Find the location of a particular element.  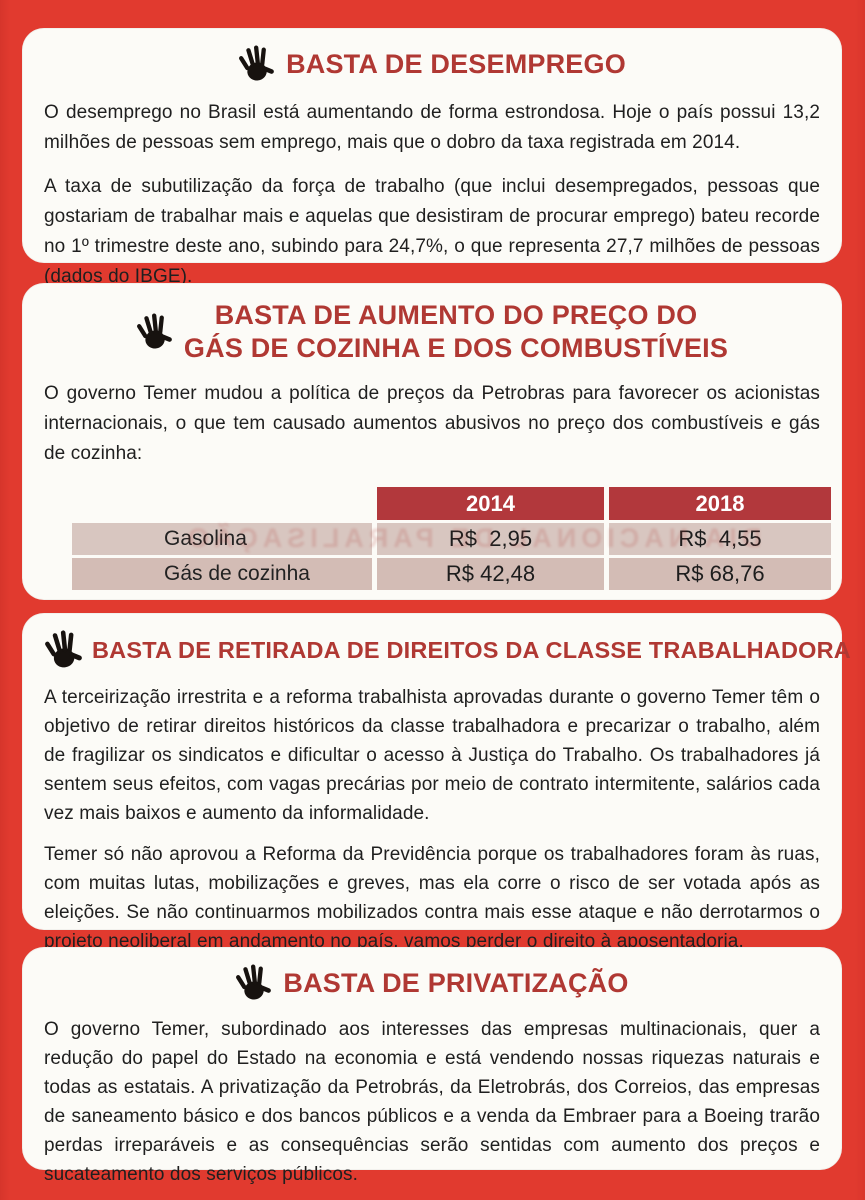

table-corner-cell is located at coordinates (222, 503).